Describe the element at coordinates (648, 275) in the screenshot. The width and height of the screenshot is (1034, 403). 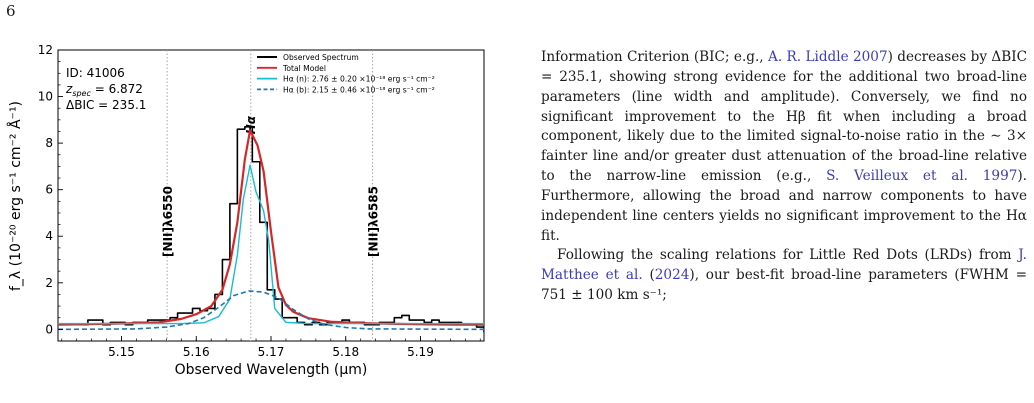
I see `text-run: (` at that location.